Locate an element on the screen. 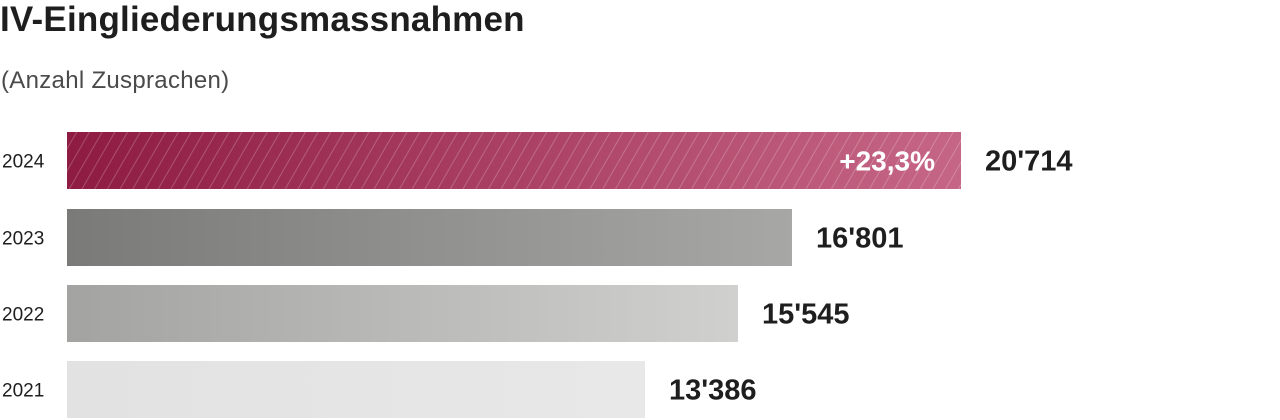 This screenshot has height=420, width=1280. change-label-2024: +23,3% is located at coordinates (887, 161).